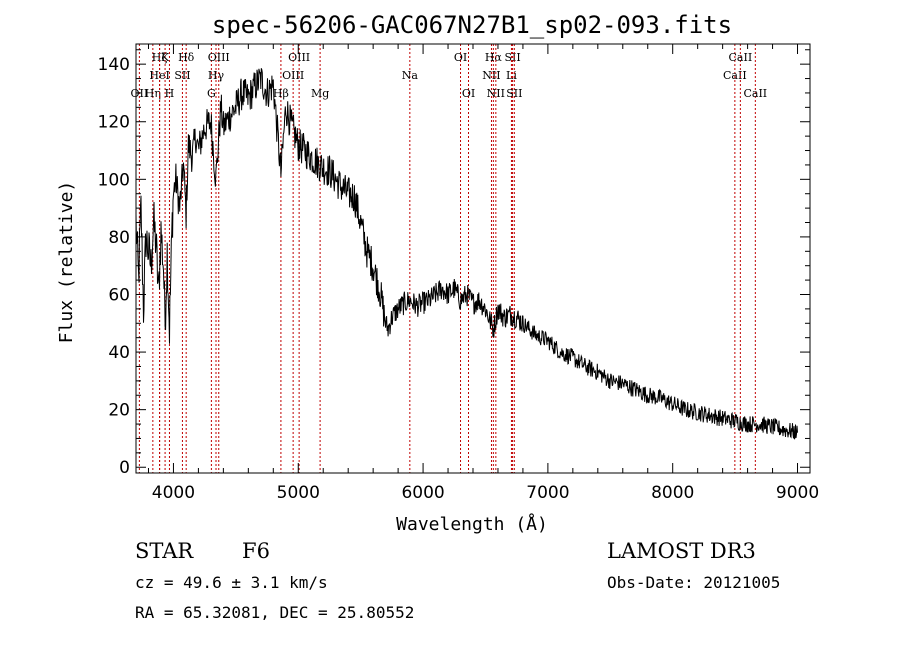 This screenshot has width=900, height=649. I want to click on y-tick-label: 120, so click(114, 123).